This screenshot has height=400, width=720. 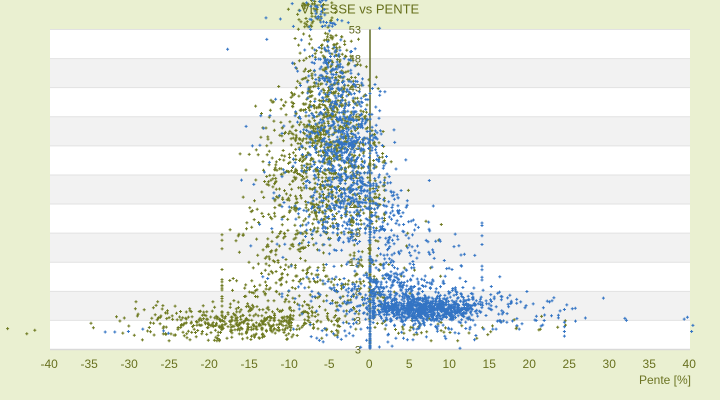 I want to click on svg-text: 8, so click(x=358, y=292).